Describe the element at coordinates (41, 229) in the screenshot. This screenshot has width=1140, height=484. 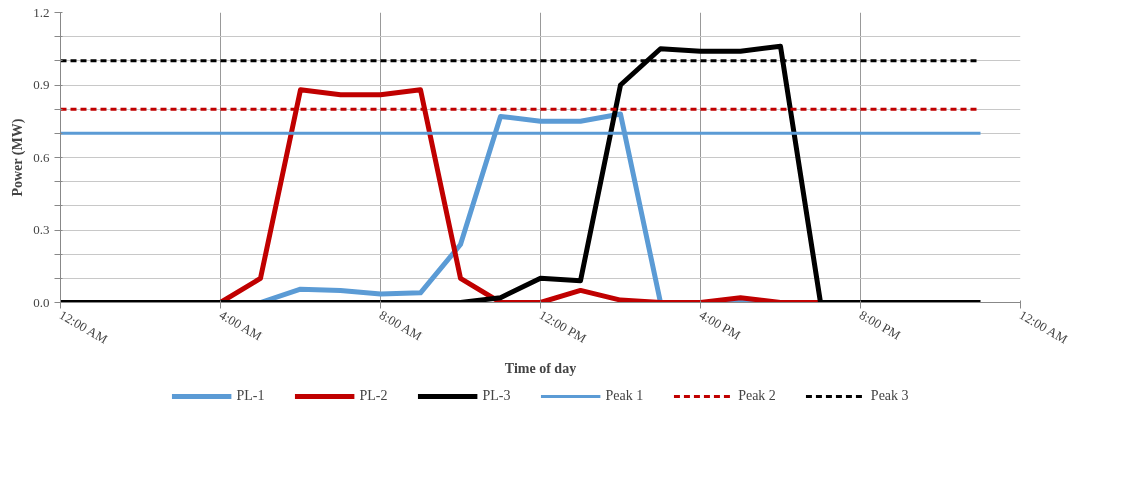
I see `y-tick-label: 0.3` at that location.